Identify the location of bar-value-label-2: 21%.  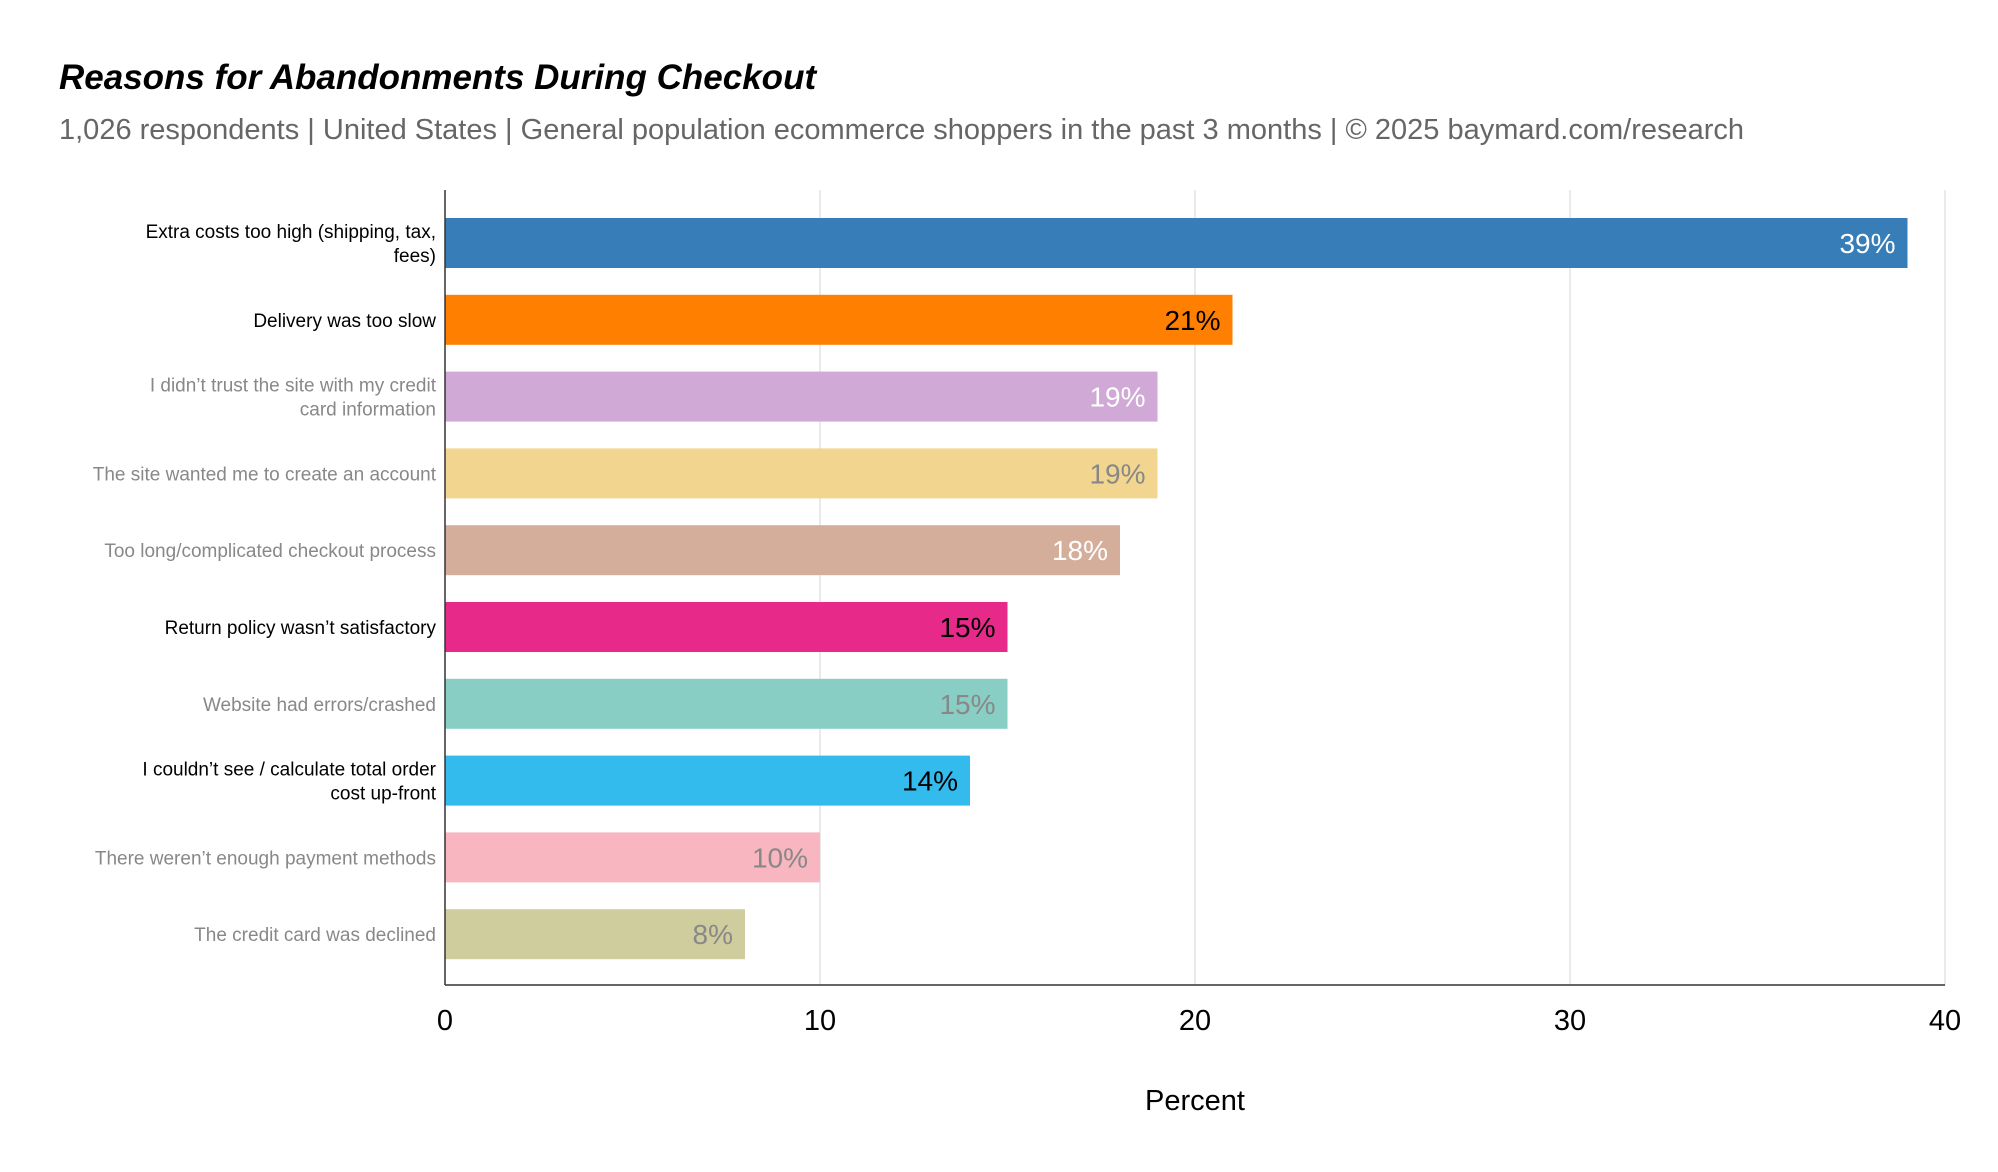
(1192, 320).